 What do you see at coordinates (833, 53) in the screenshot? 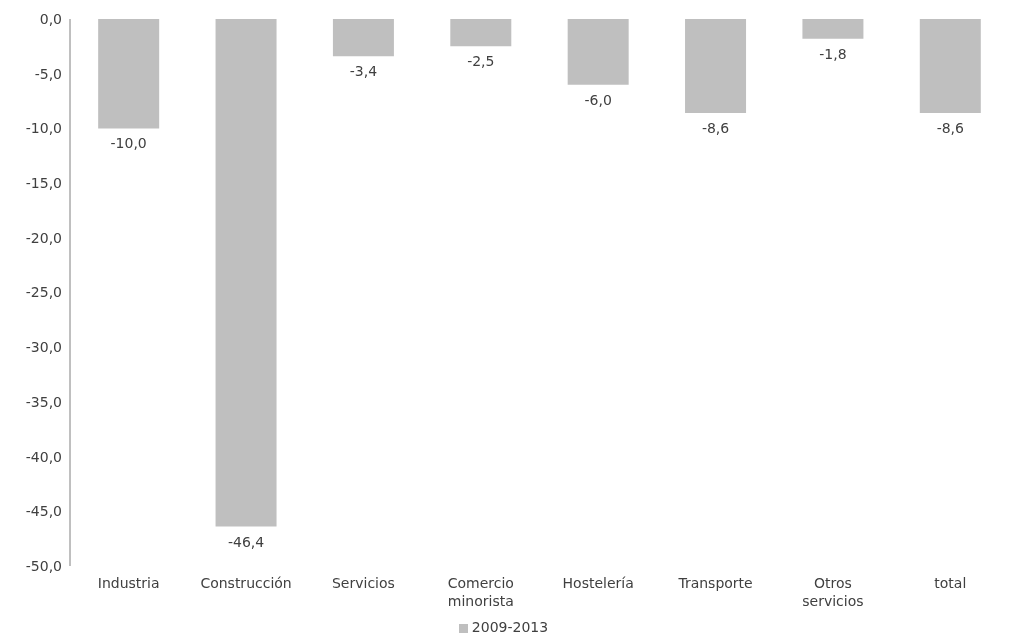
I see `data-label: -1,8` at bounding box center [833, 53].